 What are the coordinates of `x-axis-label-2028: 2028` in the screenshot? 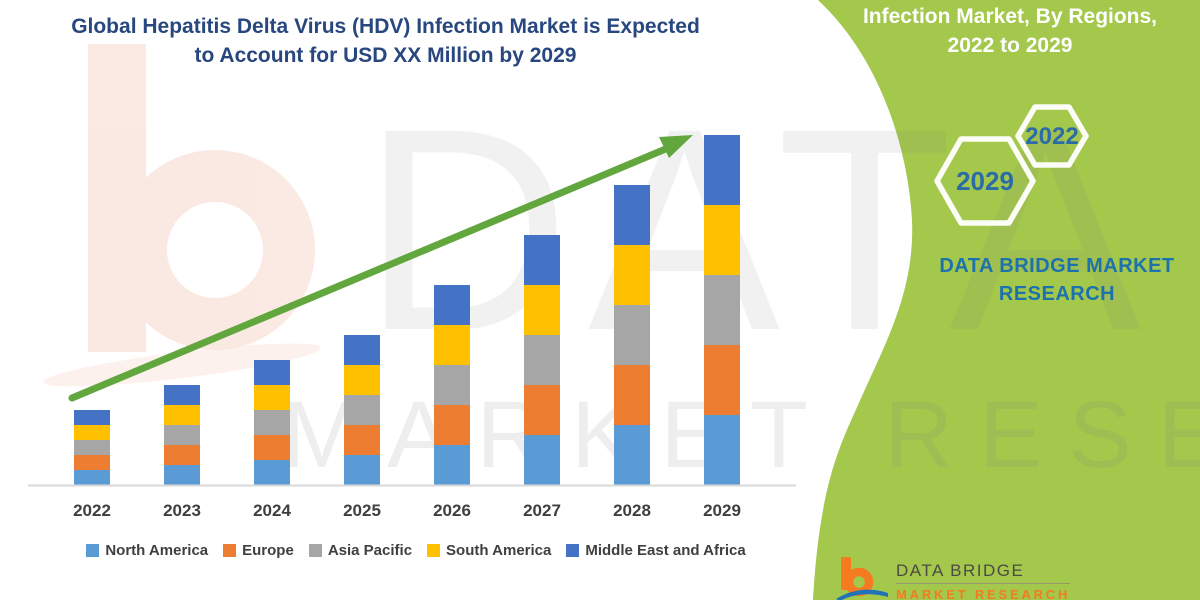 It's located at (632, 510).